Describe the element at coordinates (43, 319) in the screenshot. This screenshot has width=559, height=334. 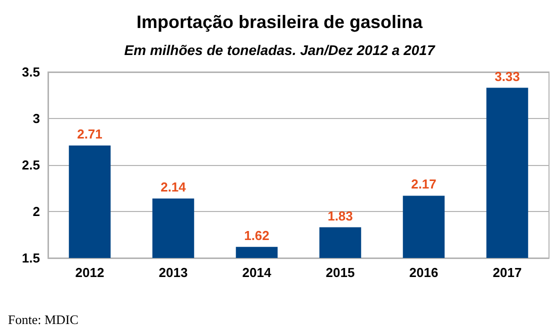
I see `source-note: Fonte: MDIC` at that location.